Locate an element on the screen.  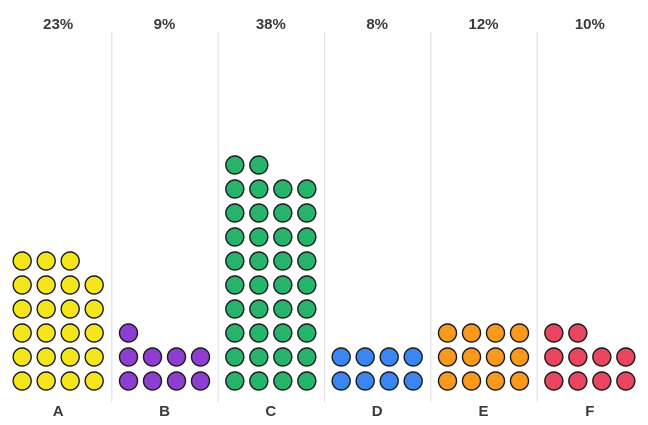
percentage-labels: 23% 9% 38% 8% 12% 10% is located at coordinates (324, 24).